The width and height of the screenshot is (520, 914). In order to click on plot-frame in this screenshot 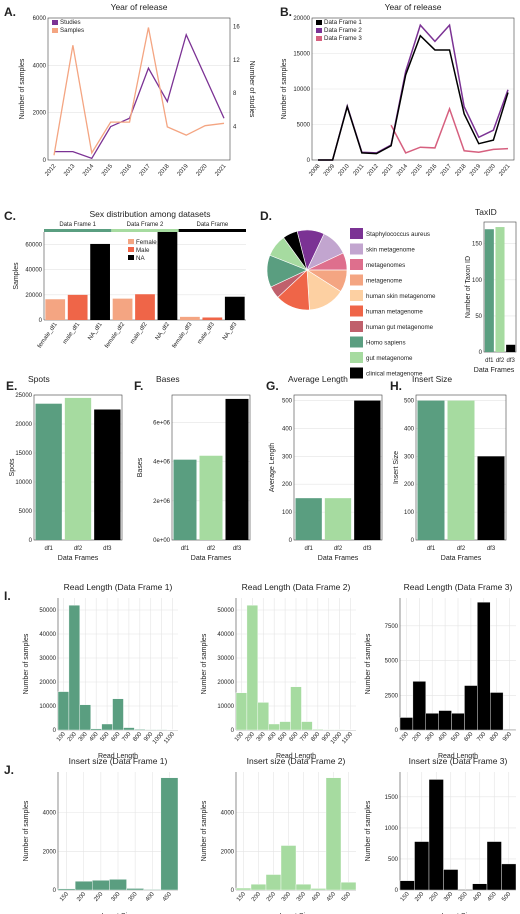, I will do `click(413, 89)`.